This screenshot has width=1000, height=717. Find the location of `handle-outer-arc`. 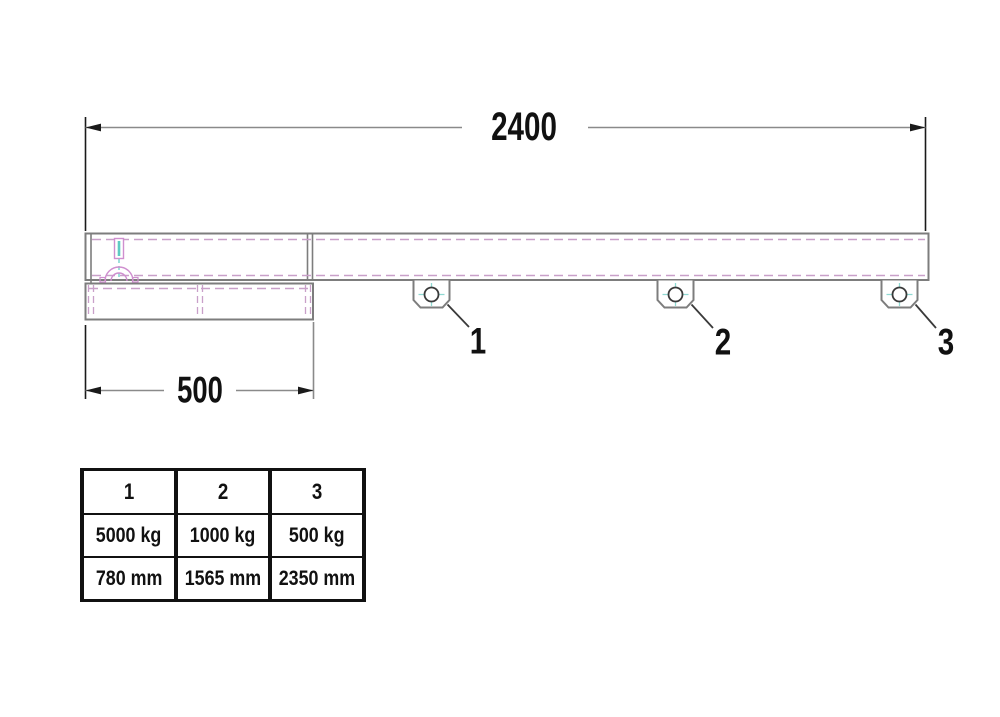

handle-outer-arc is located at coordinates (119, 274).